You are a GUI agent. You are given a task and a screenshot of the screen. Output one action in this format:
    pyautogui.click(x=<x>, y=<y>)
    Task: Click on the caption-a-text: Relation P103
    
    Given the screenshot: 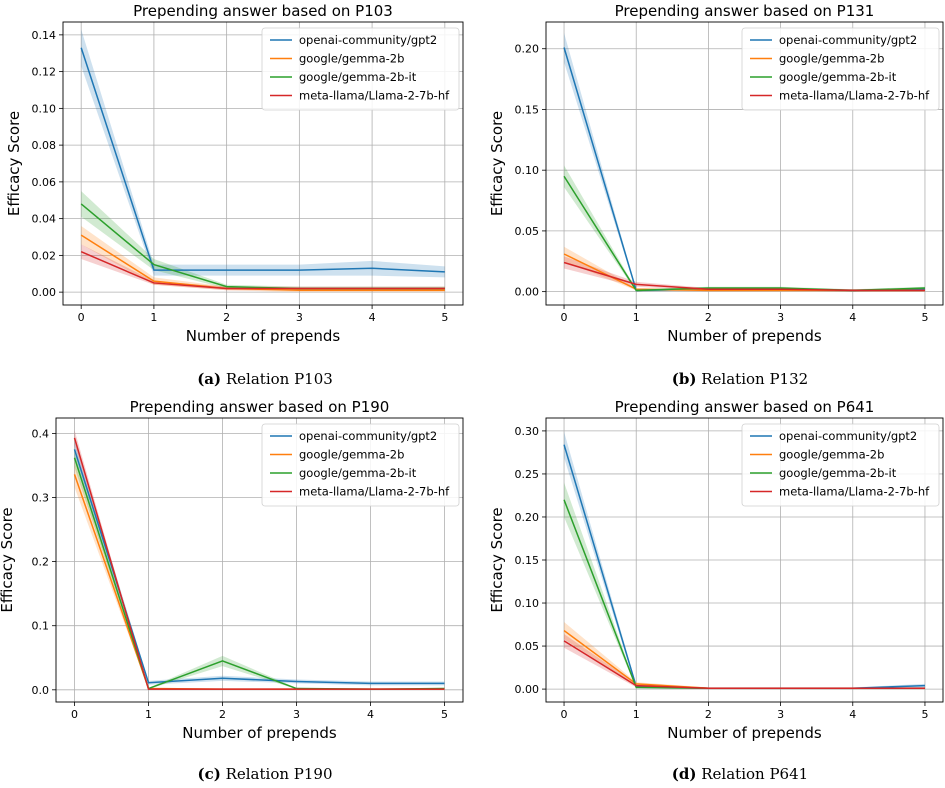 What is the action you would take?
    pyautogui.click(x=279, y=379)
    